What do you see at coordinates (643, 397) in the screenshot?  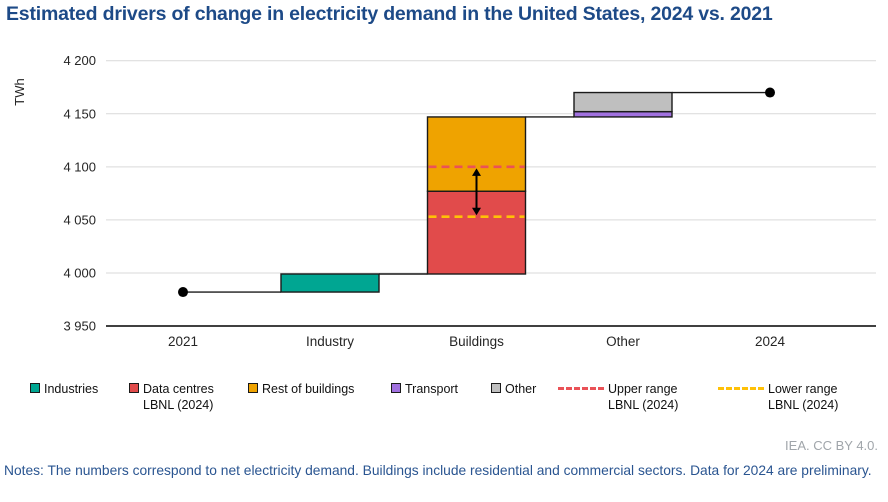 I see `legend-label-upper-range: Upper range LBNL (2024)` at bounding box center [643, 397].